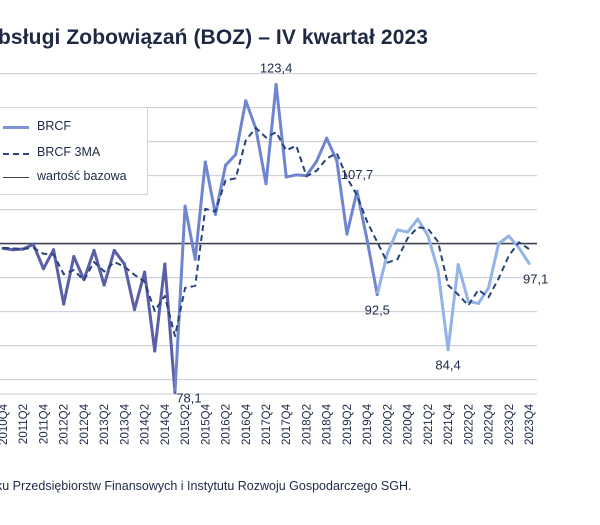  What do you see at coordinates (125, 424) in the screenshot?
I see `x-tick-label: 2013Q4` at bounding box center [125, 424].